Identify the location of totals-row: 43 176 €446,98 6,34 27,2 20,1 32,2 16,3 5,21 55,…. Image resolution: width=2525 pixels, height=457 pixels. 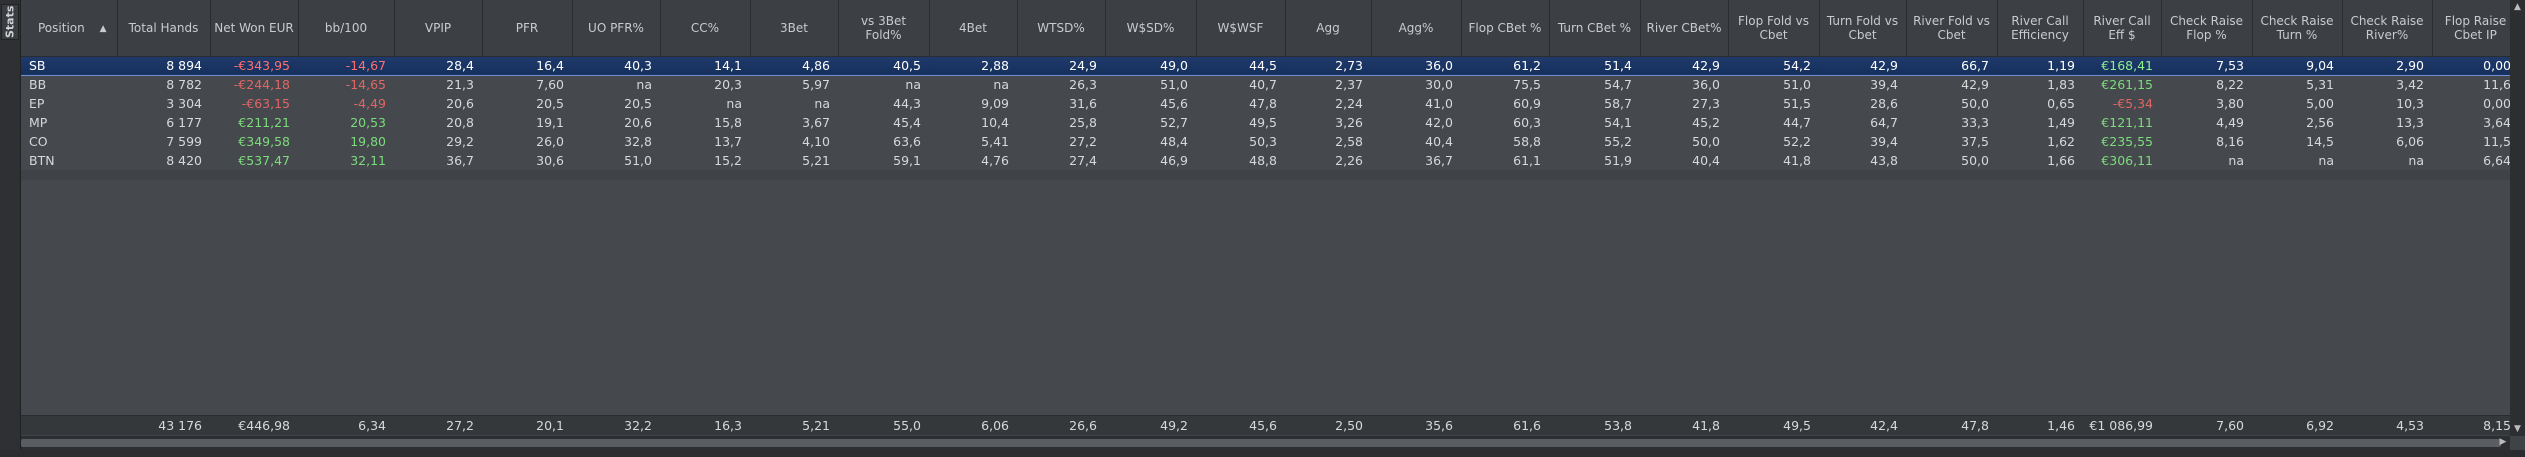
(1270, 425).